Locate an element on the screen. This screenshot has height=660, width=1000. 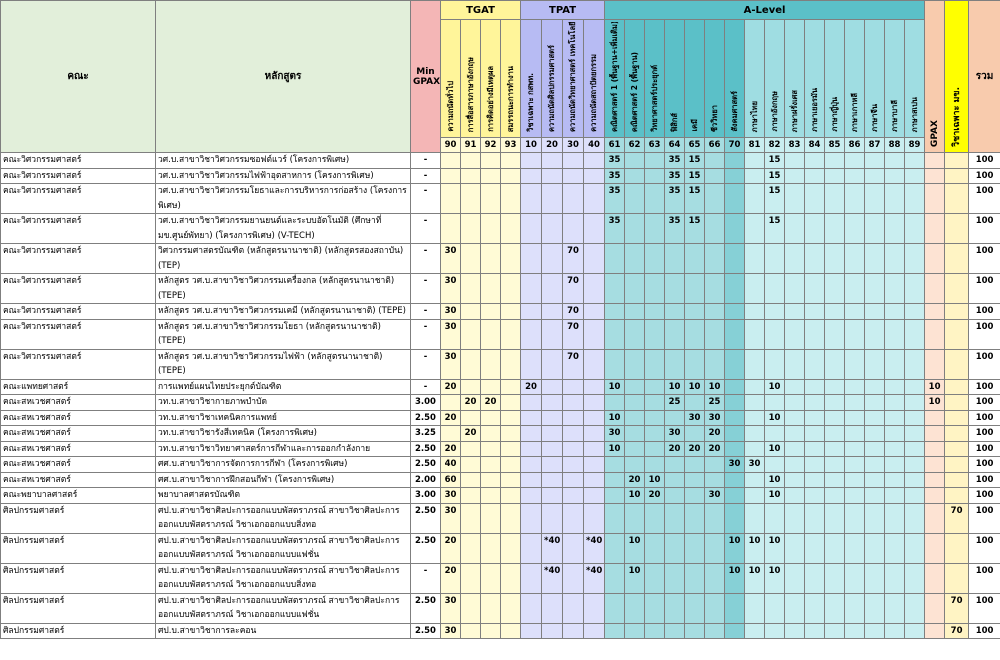
subject-code-header: 93 is located at coordinates (510, 145).